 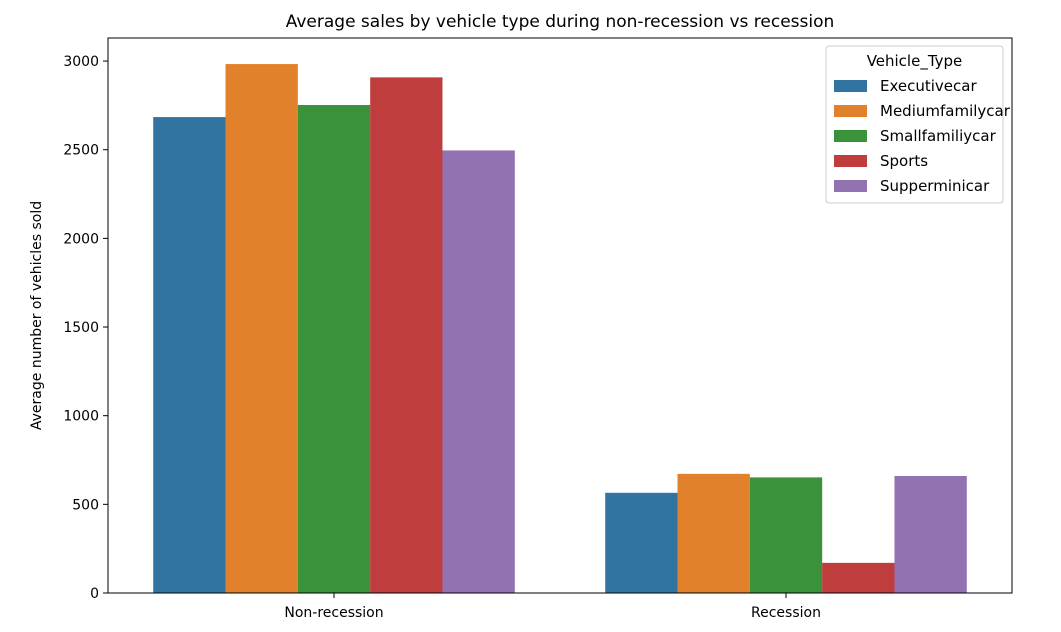 What do you see at coordinates (37, 315) in the screenshot?
I see `y-axis-label: Average number of vehicles sold` at bounding box center [37, 315].